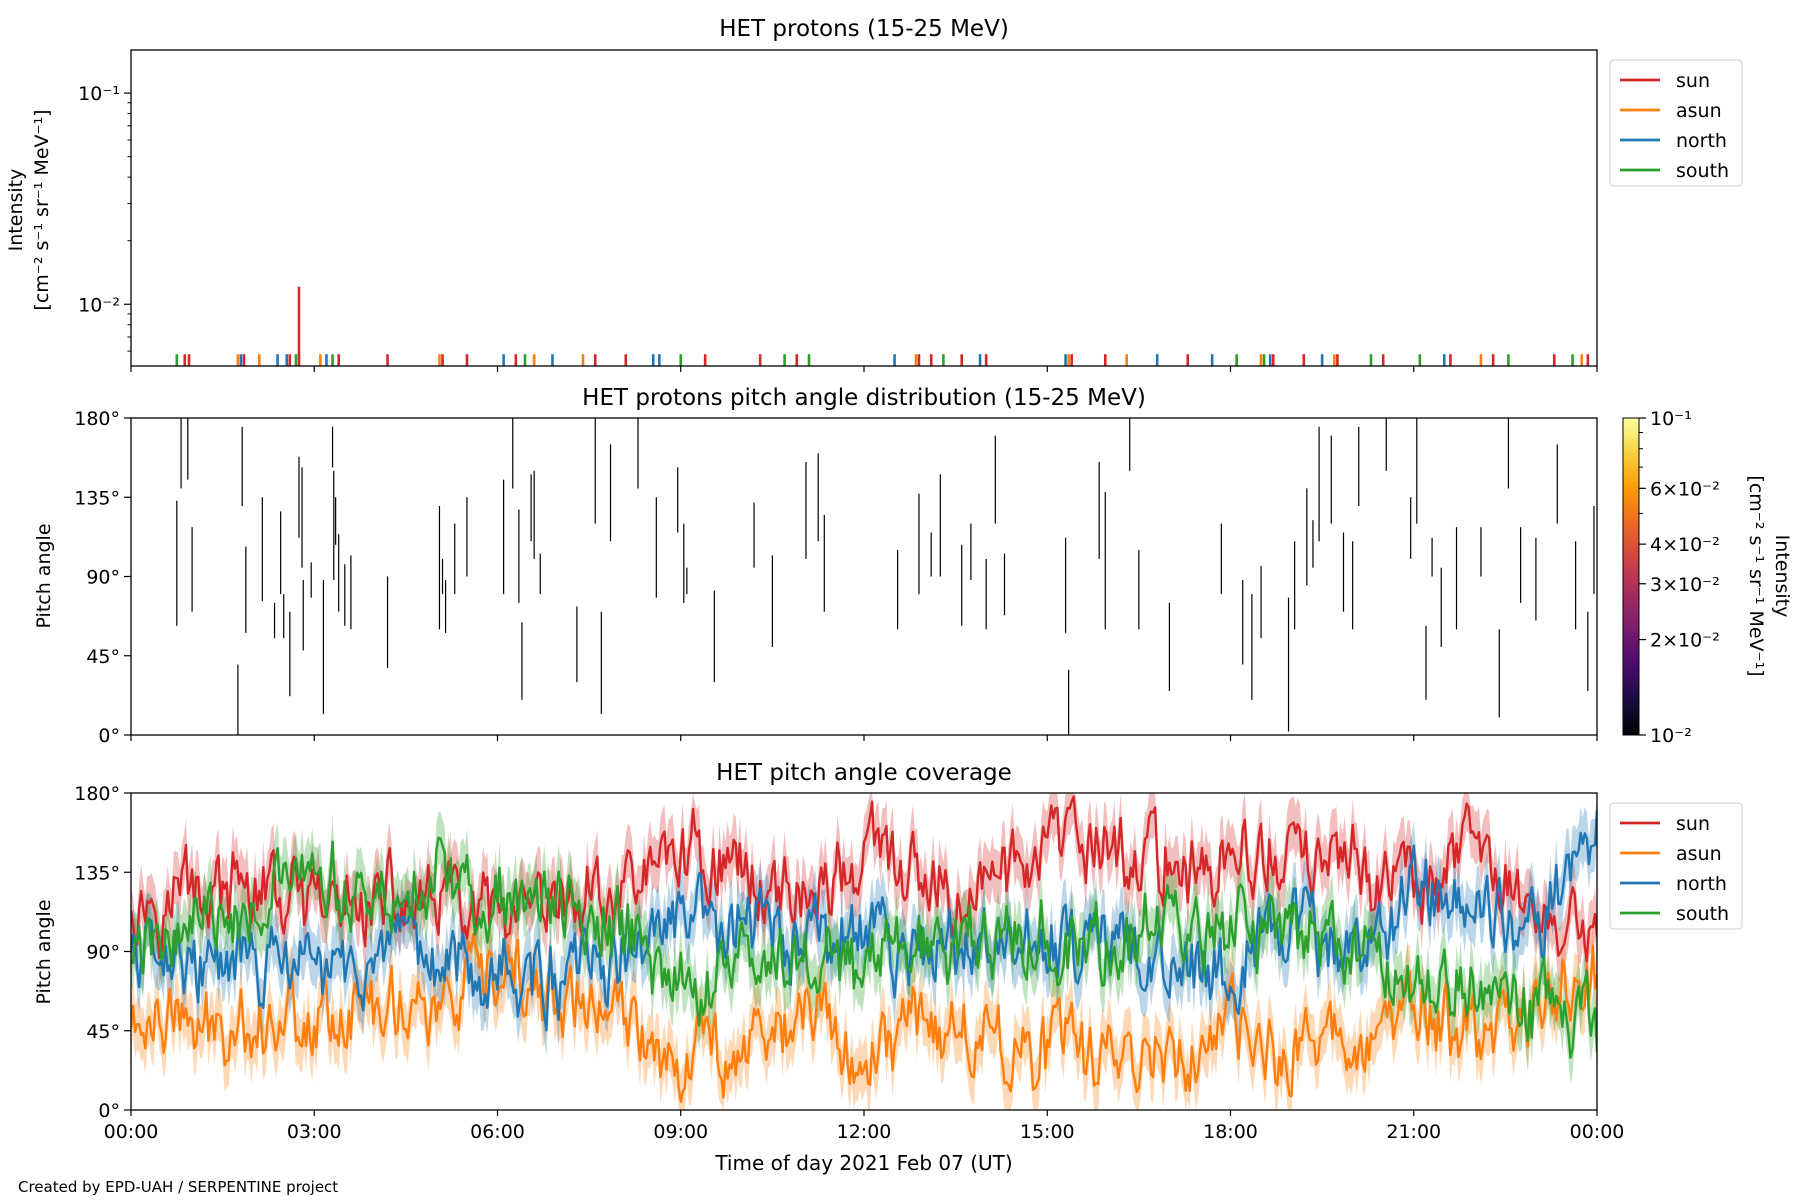 Image resolution: width=1800 pixels, height=1200 pixels. Describe the element at coordinates (864, 29) in the screenshot. I see `panel1-title: HET protons (15-25 MeV)` at that location.